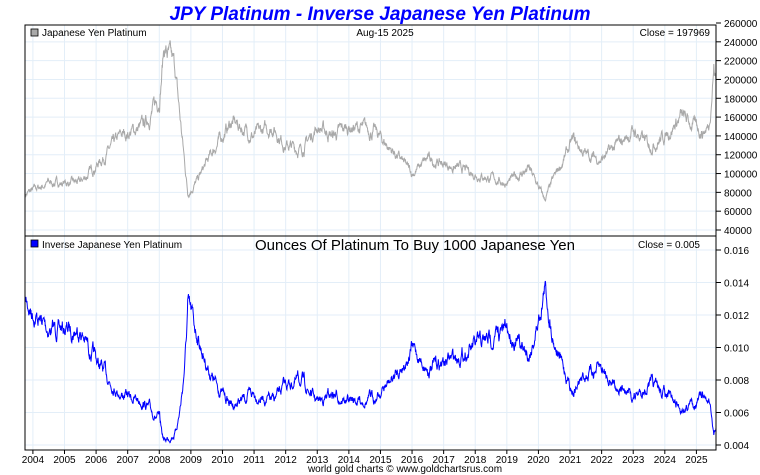  I want to click on x-tick-label: 2022, so click(601, 460).